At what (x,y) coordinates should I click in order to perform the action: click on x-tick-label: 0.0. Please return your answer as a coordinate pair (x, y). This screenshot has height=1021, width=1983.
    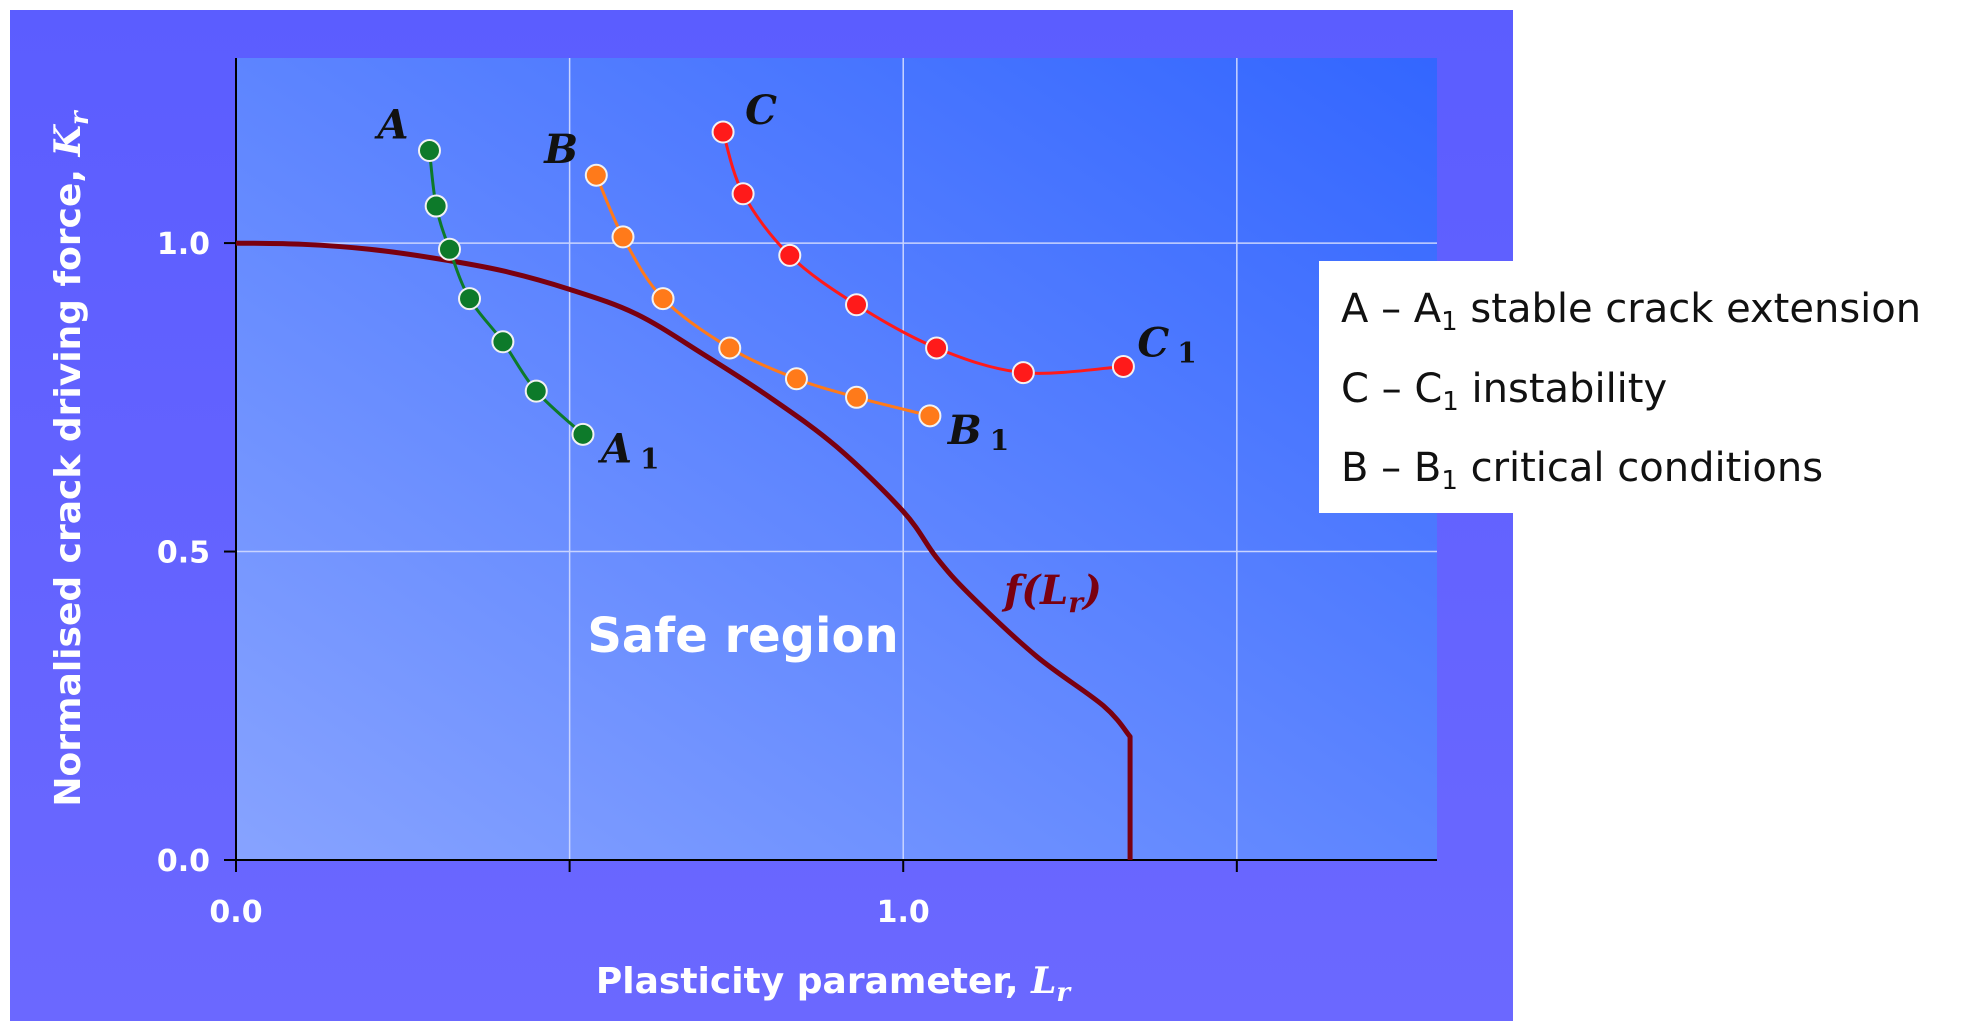
    Looking at the image, I should click on (235, 912).